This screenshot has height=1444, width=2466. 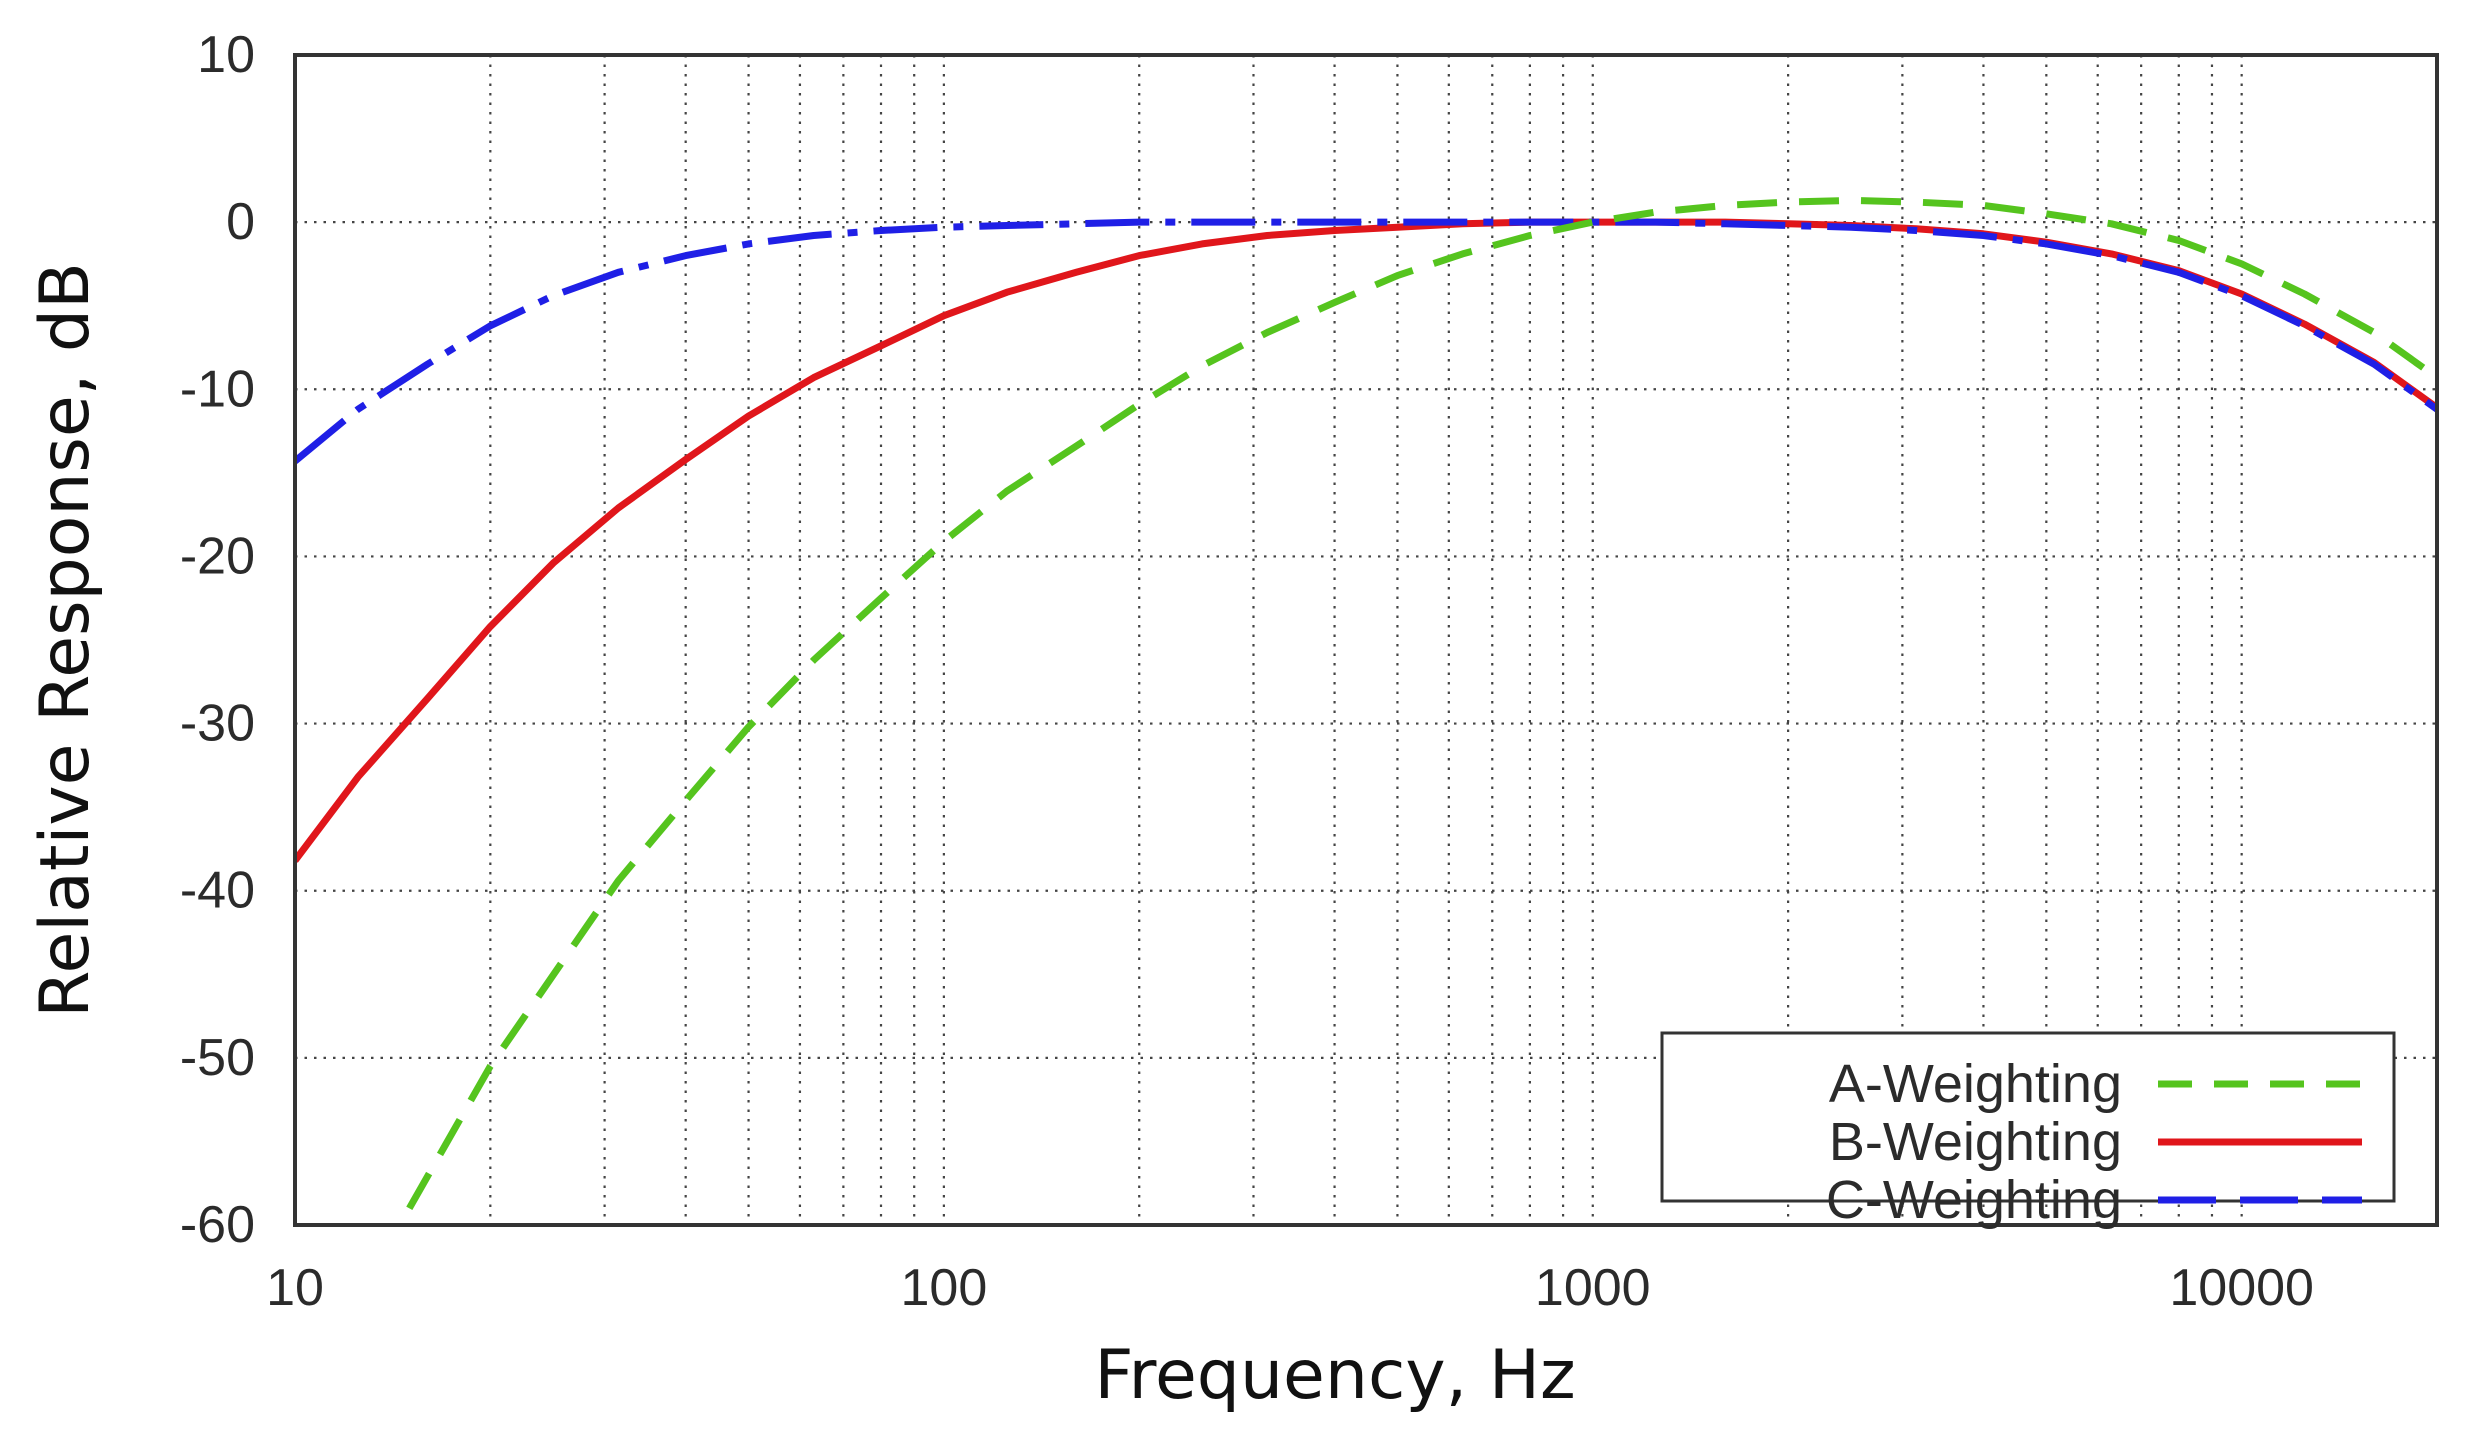 I want to click on y-tick-labels: 10 0 -10 -20 -30 -40 -50 -60, so click(x=217, y=640).